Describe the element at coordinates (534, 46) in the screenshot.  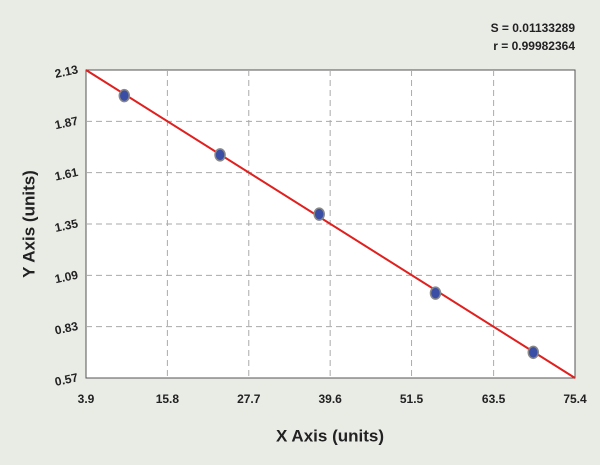
I see `annotation: r = 0.99982364` at that location.